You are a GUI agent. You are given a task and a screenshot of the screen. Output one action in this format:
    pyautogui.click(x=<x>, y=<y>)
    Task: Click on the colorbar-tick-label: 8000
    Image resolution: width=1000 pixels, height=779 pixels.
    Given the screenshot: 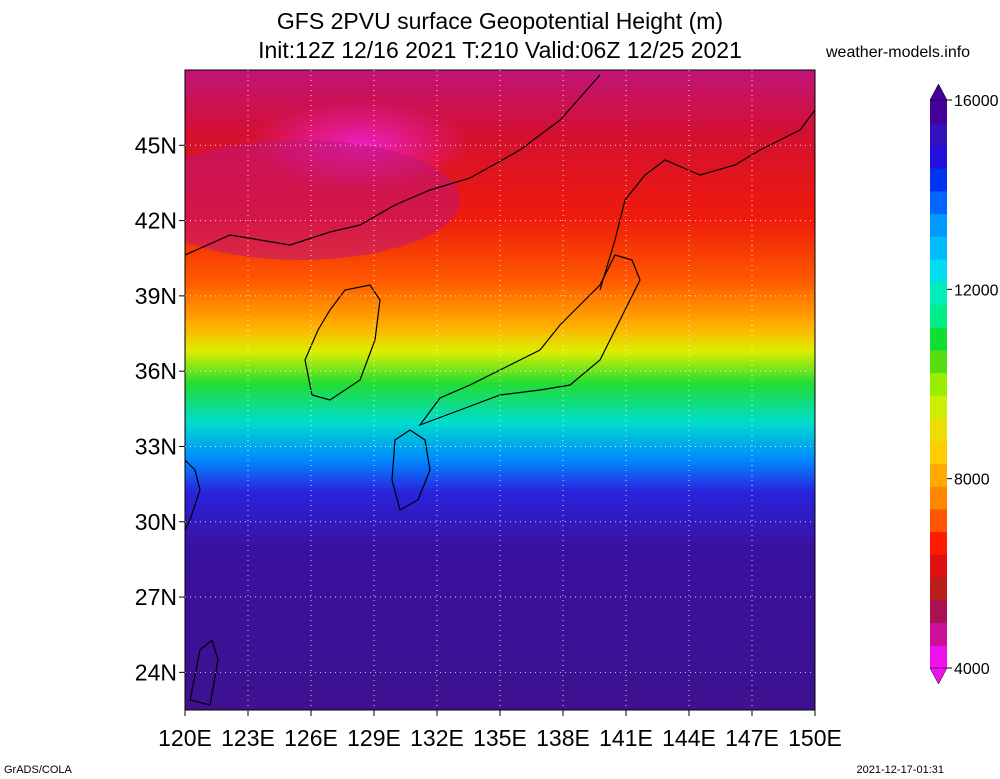 What is the action you would take?
    pyautogui.click(x=972, y=480)
    